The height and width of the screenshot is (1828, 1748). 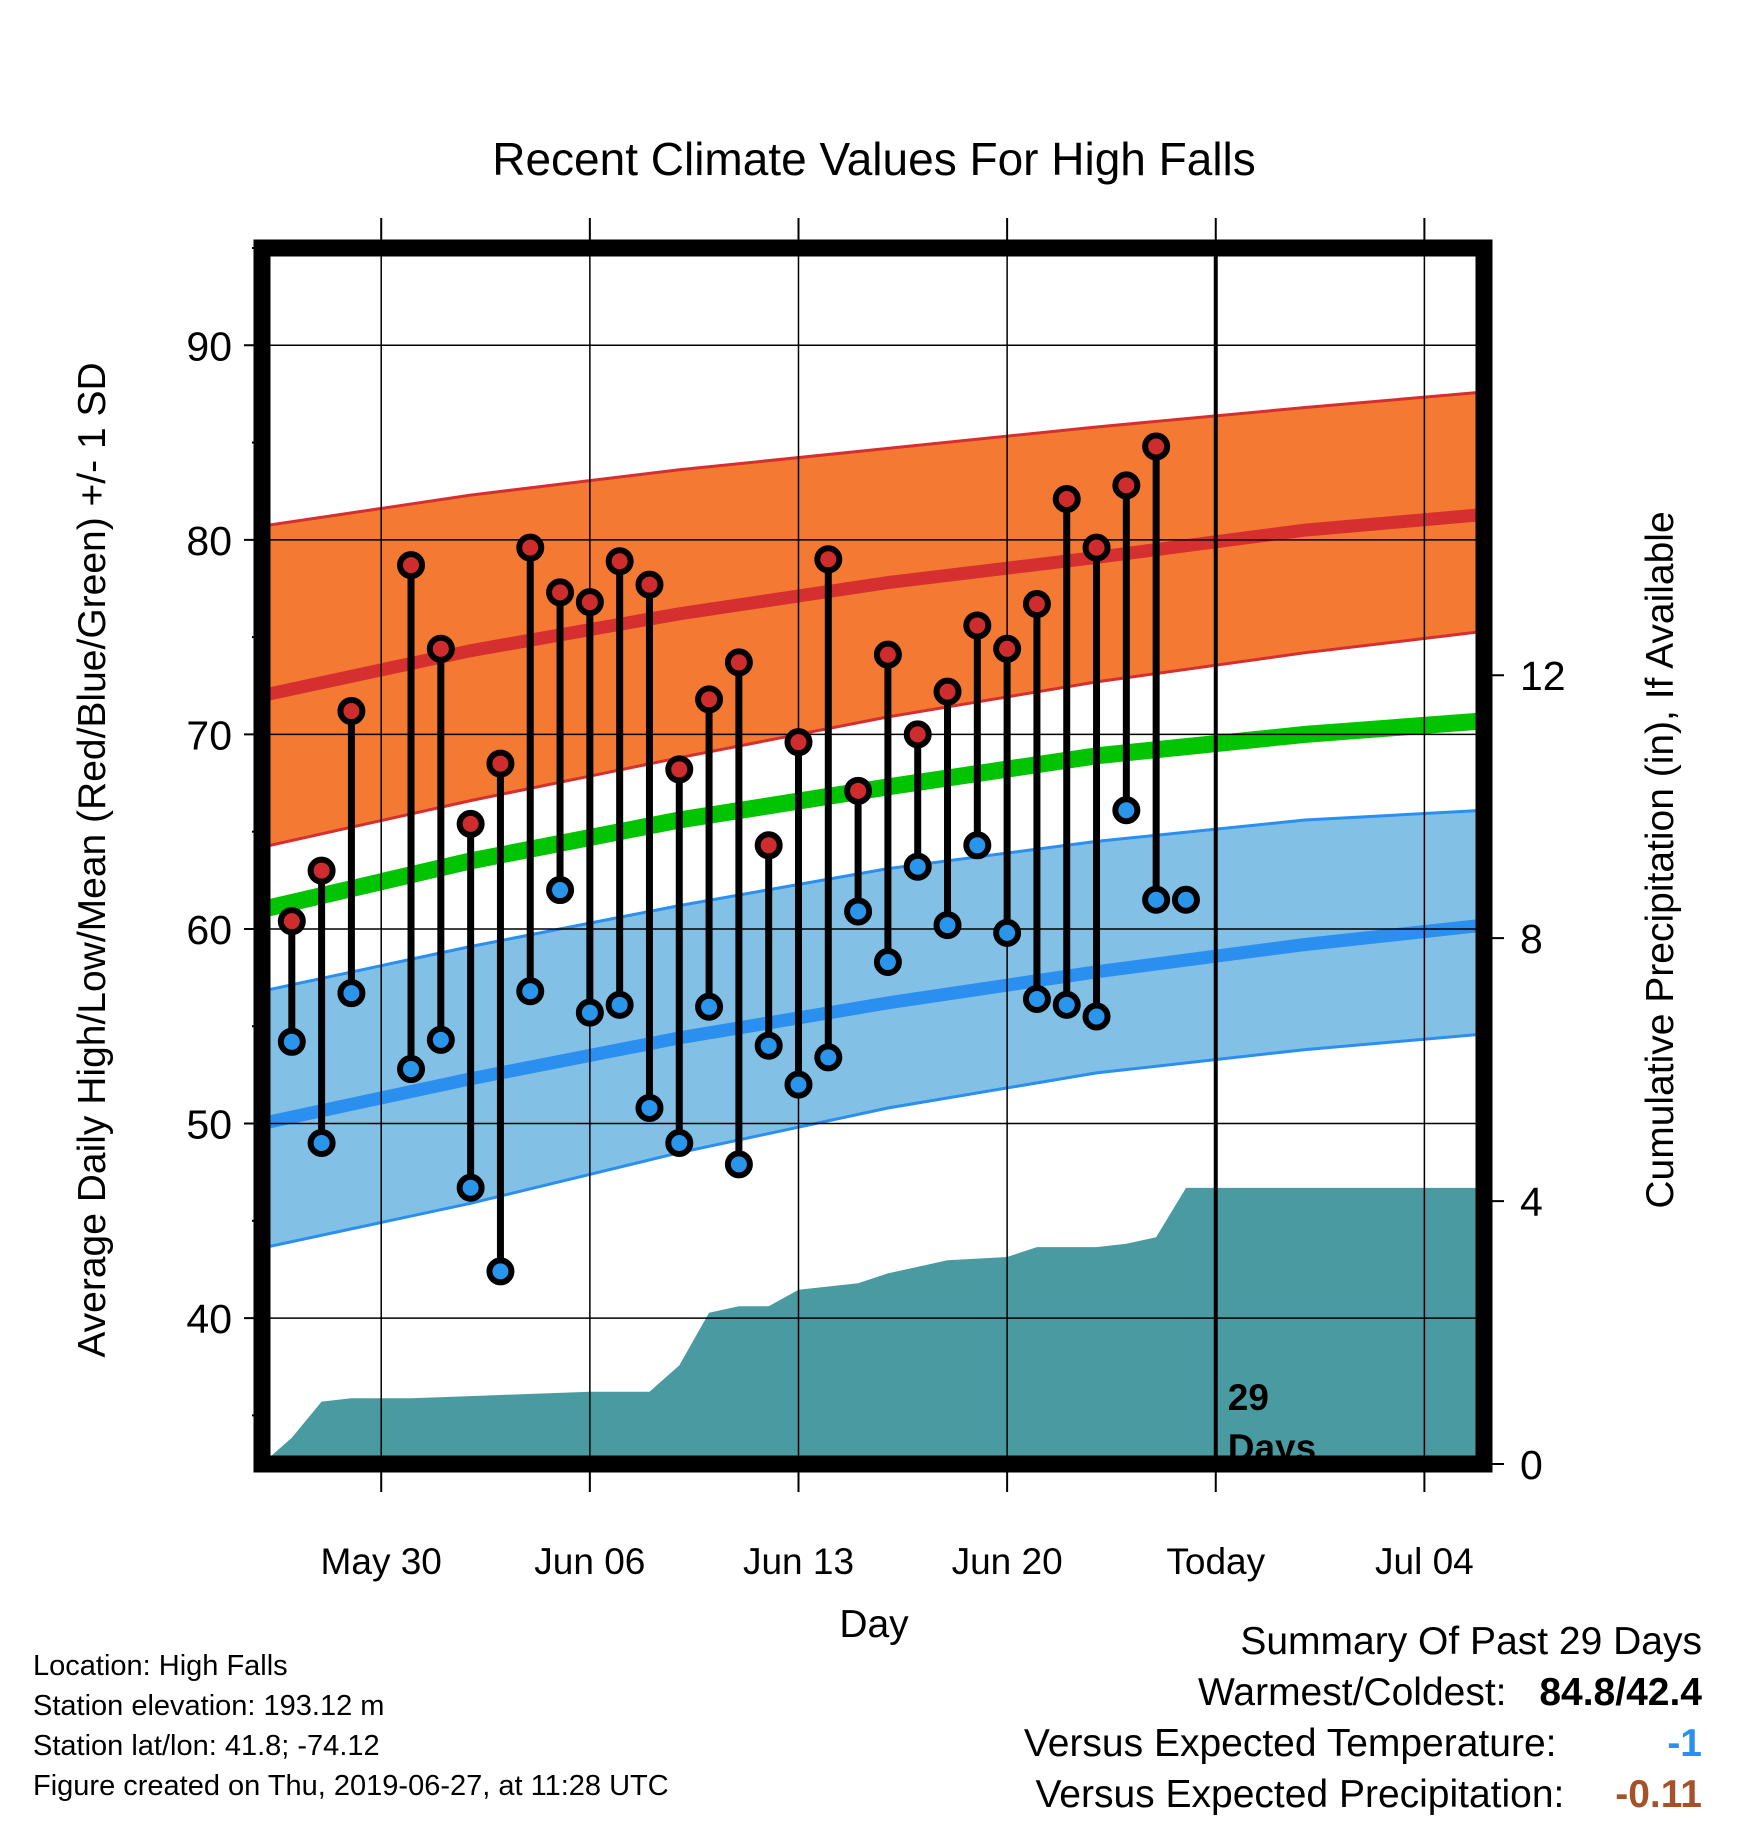 I want to click on y-tick-label: 50, so click(x=209, y=1125).